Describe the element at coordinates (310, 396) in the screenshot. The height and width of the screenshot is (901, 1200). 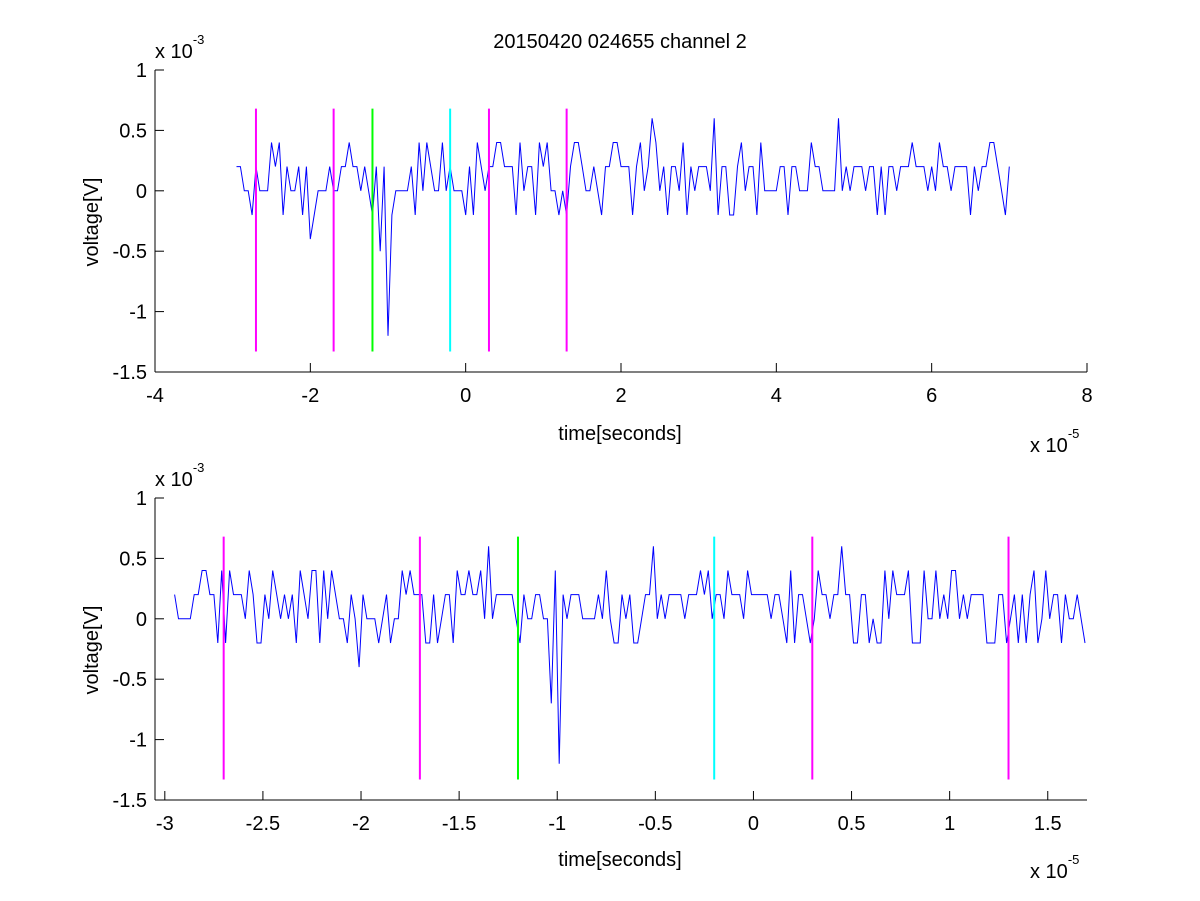
I see `top-x-tick-label: -2` at that location.